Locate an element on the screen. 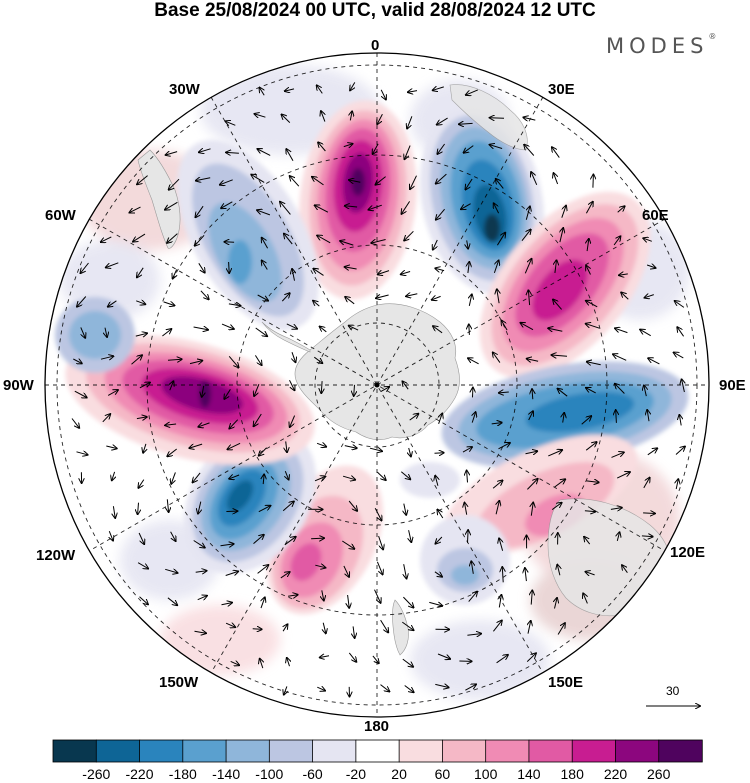  lon-label-120w: 120W is located at coordinates (56, 555).